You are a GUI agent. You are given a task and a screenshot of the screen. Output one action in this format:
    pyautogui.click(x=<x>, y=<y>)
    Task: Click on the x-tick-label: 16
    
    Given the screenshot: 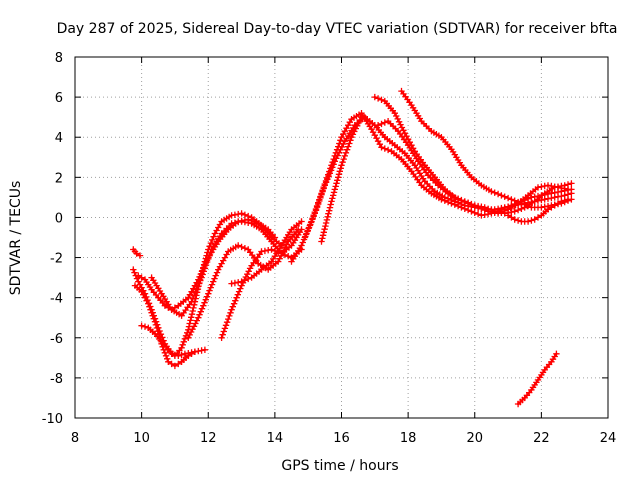 What is the action you would take?
    pyautogui.click(x=341, y=438)
    